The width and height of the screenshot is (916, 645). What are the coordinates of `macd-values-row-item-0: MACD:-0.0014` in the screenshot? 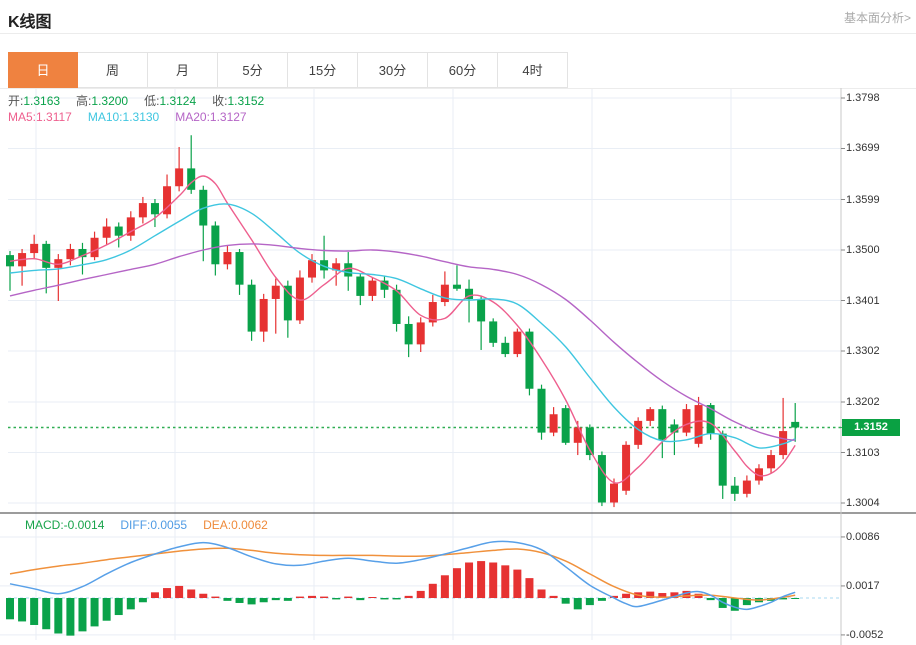 It's located at (65, 525).